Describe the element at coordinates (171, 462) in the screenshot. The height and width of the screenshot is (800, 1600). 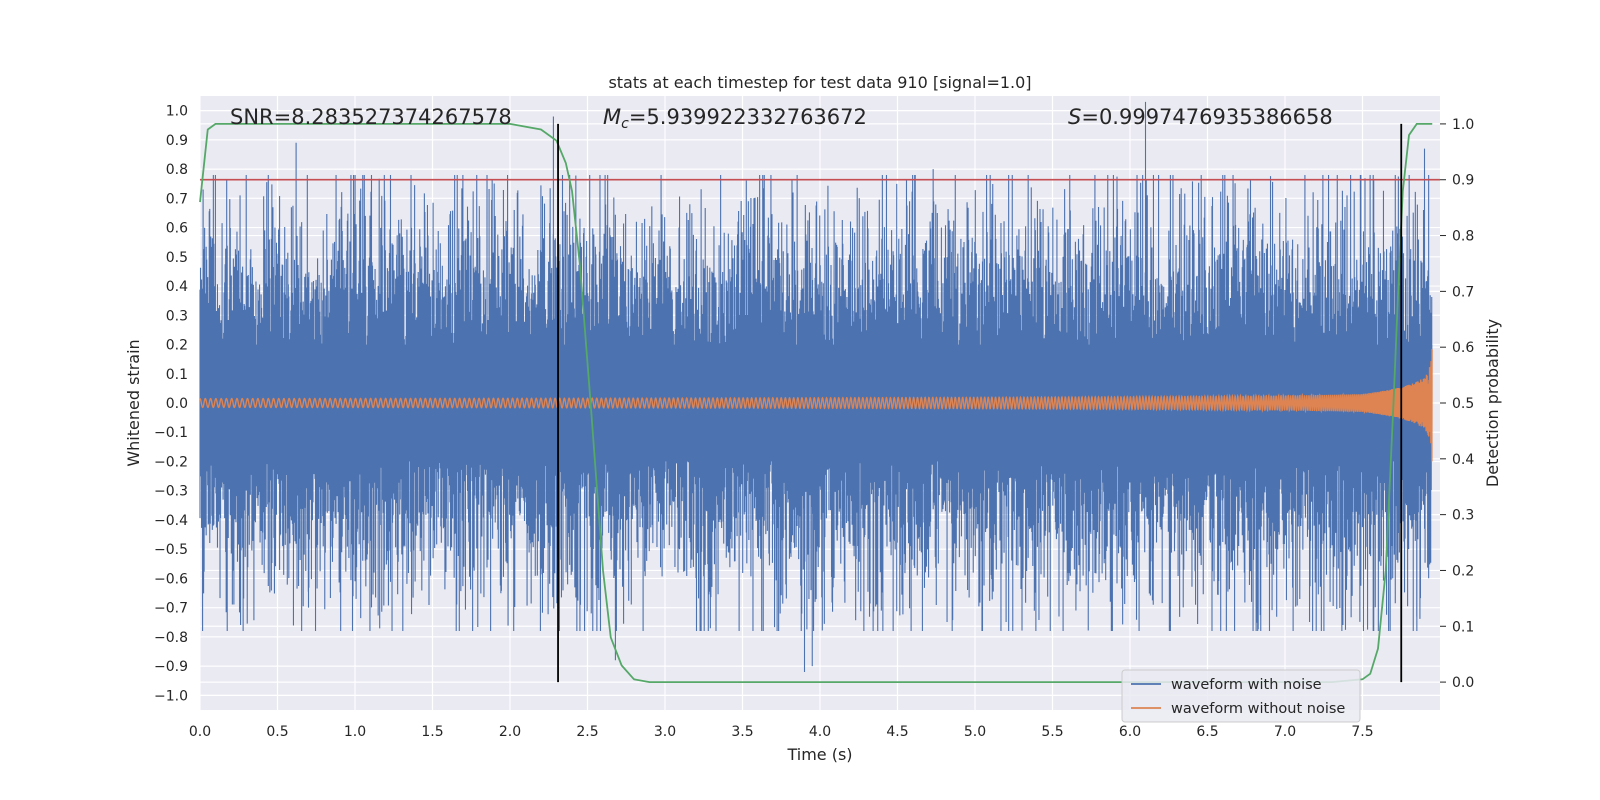
I see `y-tick-label: −0.2` at that location.